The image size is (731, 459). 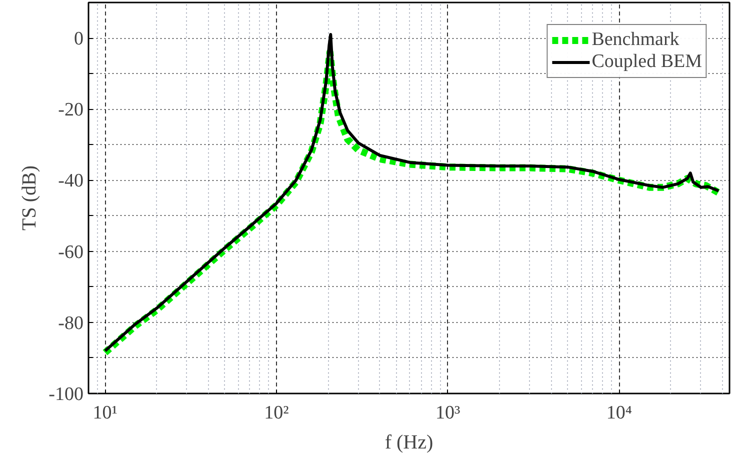 What do you see at coordinates (66, 394) in the screenshot?
I see `y-tick-label: -100` at bounding box center [66, 394].